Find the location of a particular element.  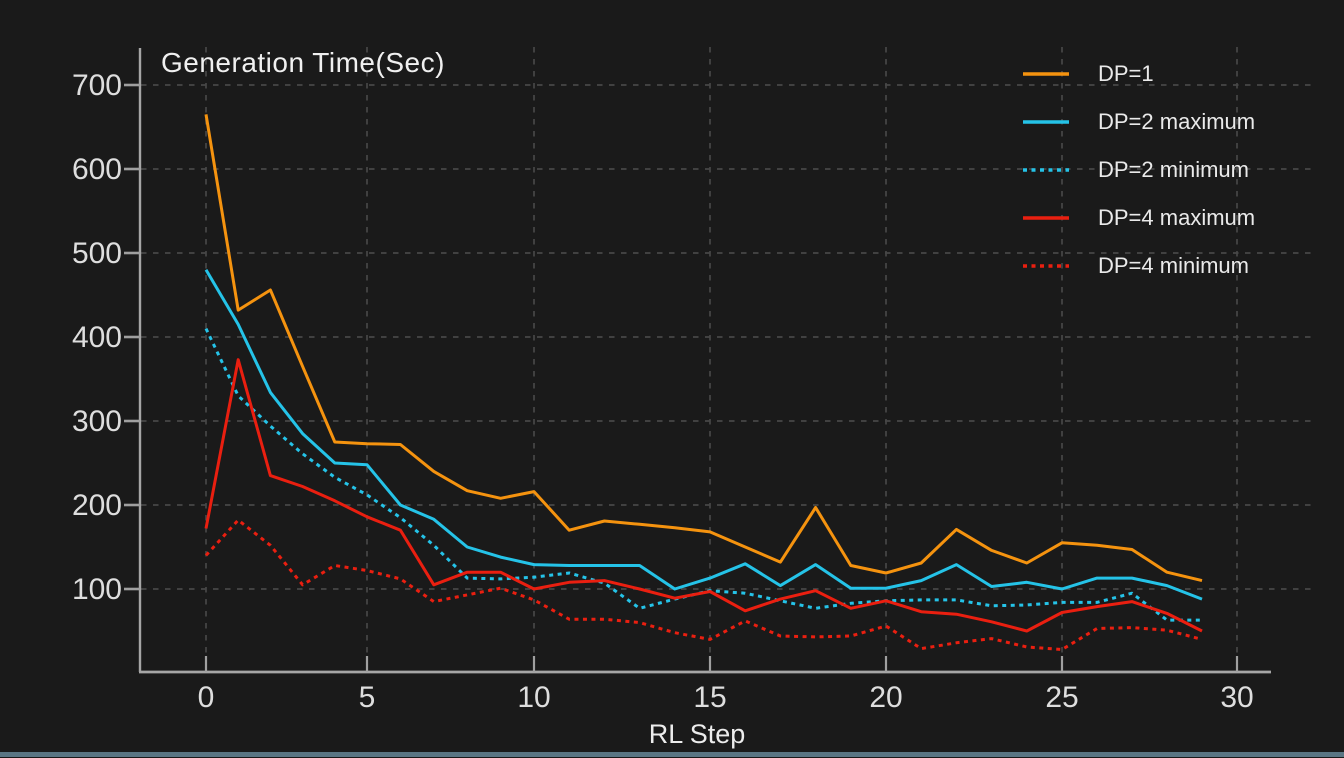

legend-item-dp-4-maximum: DP=4 maximum is located at coordinates (1138, 218).